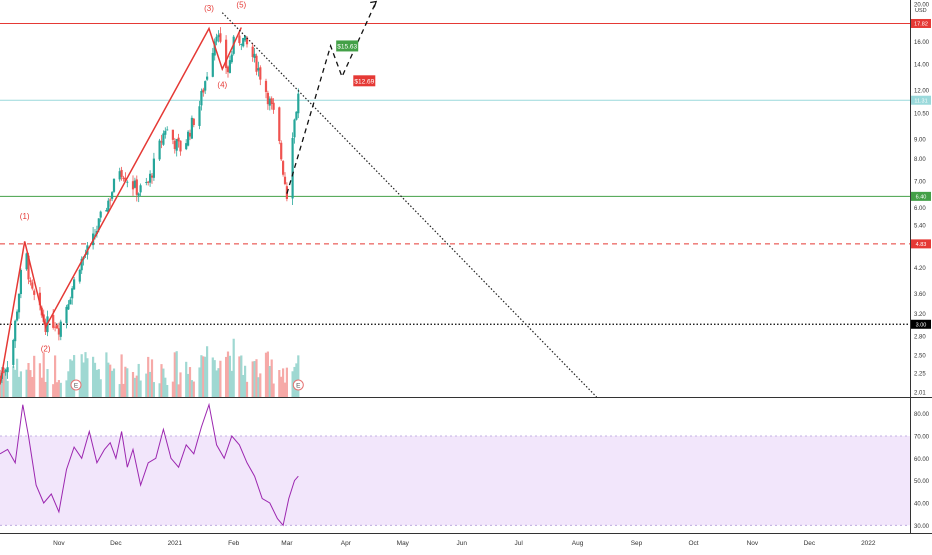 The image size is (932, 555). Describe the element at coordinates (920, 227) in the screenshot. I see `price-tick-label: 5.40` at that location.